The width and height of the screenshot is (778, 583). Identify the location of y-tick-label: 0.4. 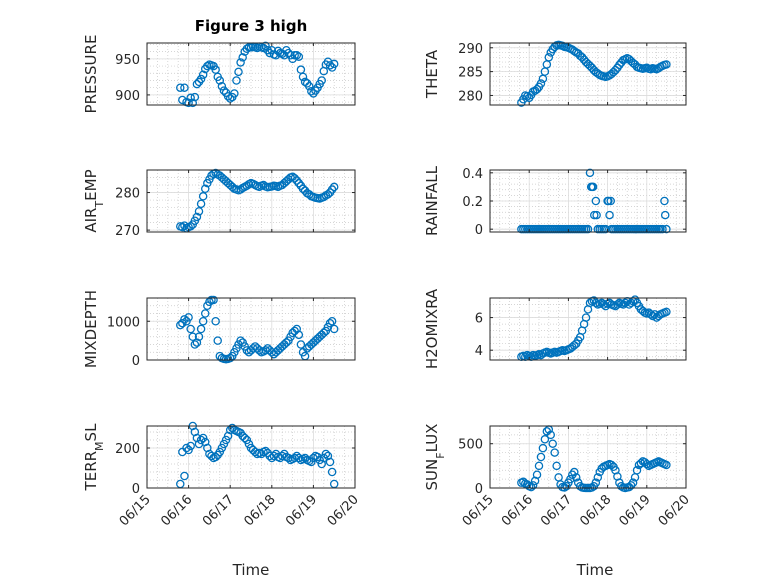
(472, 174).